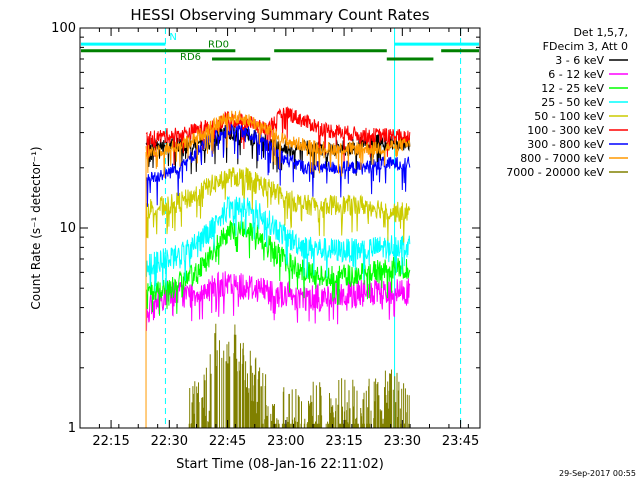 The image size is (640, 480). Describe the element at coordinates (343, 441) in the screenshot. I see `x-tick-label-4: 23:15` at that location.